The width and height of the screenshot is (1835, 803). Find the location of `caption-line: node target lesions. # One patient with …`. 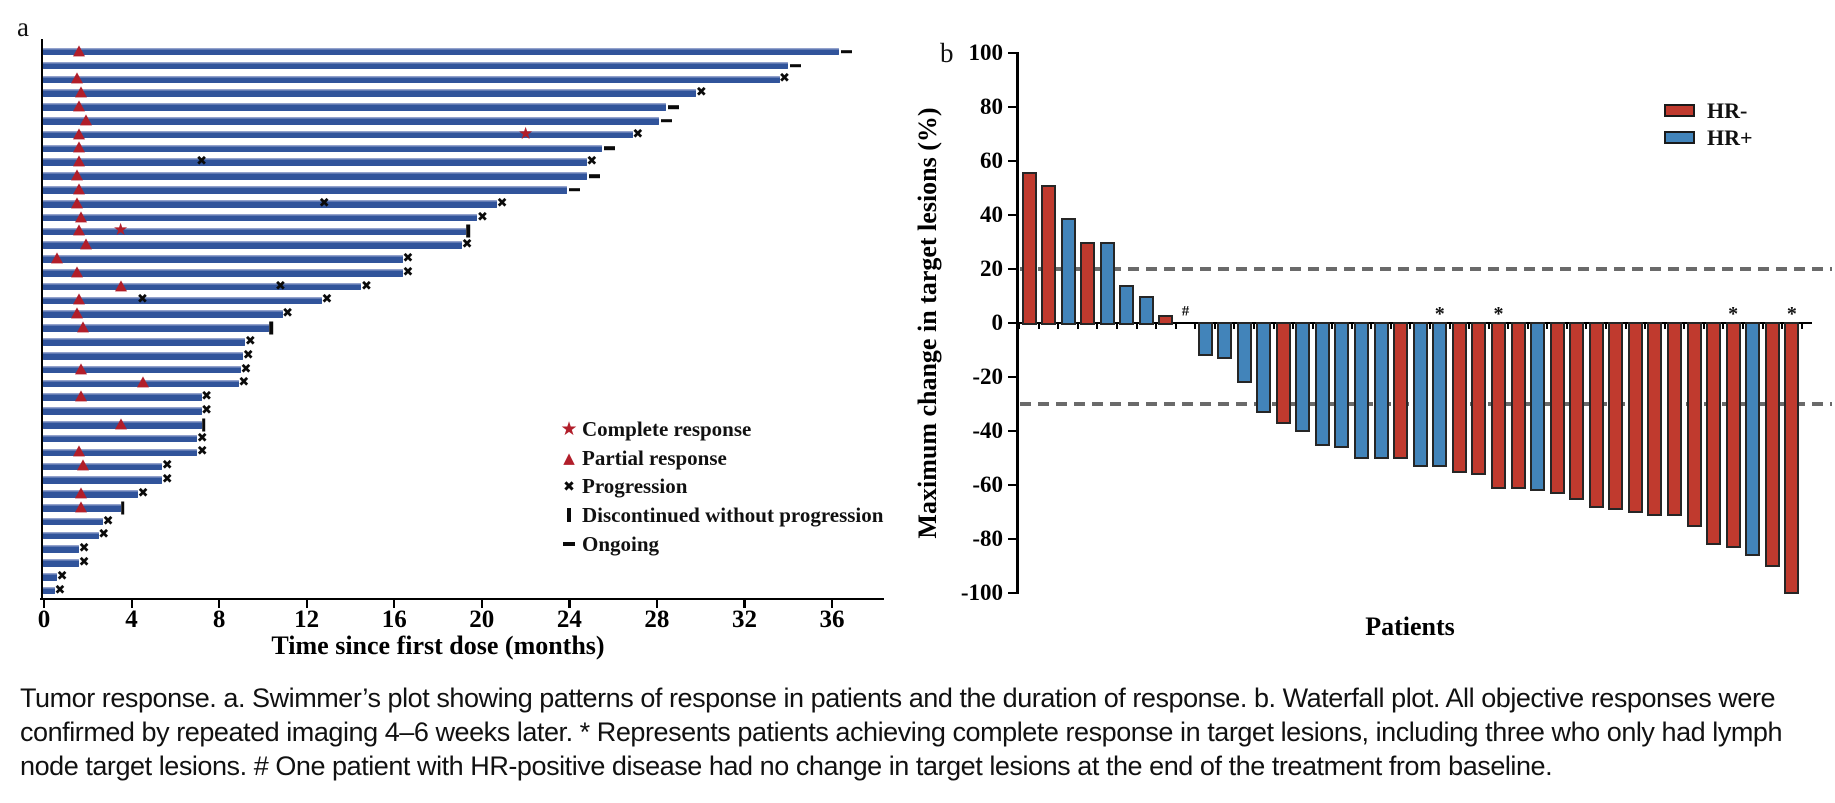

caption-line: node target lesions. # One patient with … is located at coordinates (786, 766).